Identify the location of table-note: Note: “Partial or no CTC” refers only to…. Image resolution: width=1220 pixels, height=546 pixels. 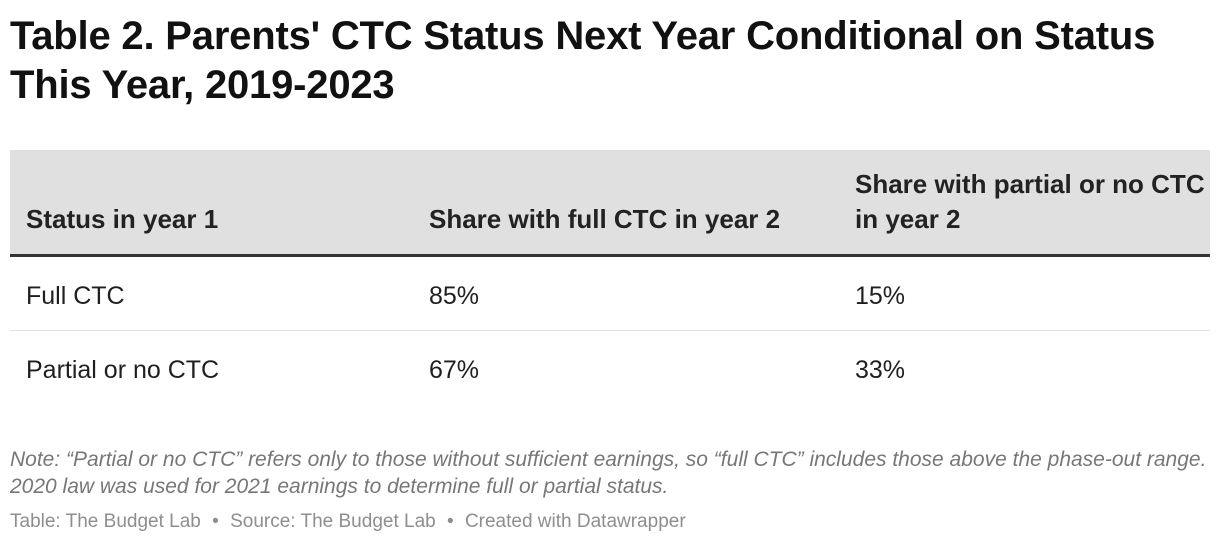
(608, 473).